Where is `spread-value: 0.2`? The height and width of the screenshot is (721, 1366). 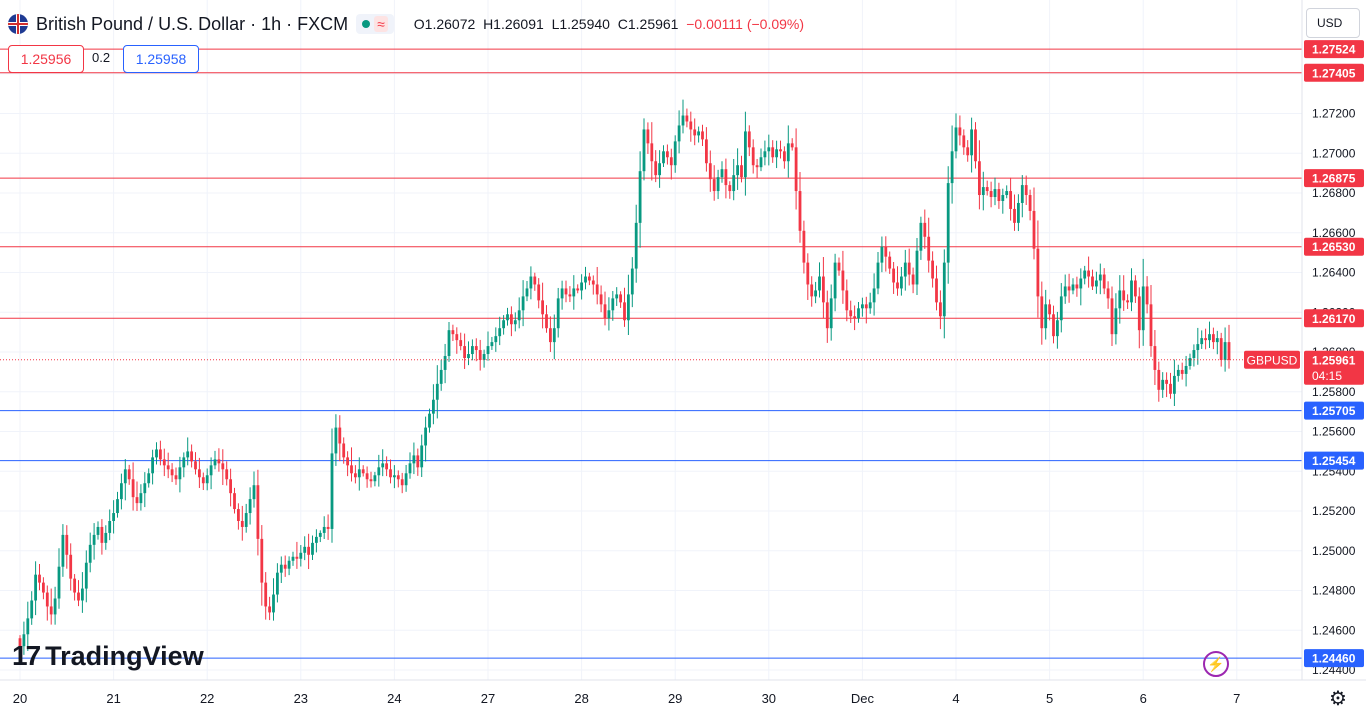
spread-value: 0.2 is located at coordinates (101, 57).